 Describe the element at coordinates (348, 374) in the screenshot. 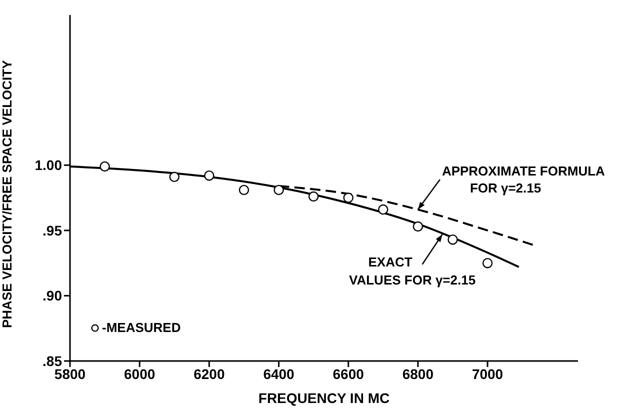

I see `x-tick-label: 6600` at that location.